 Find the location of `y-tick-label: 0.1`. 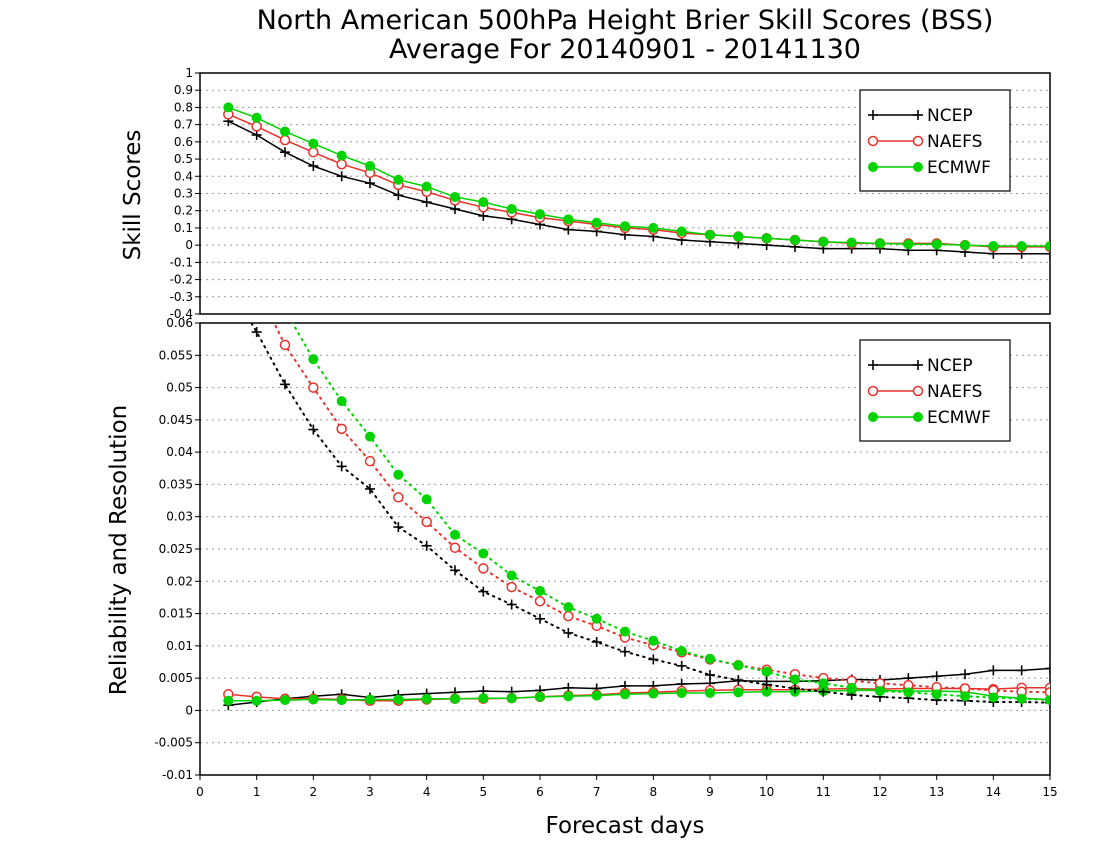

y-tick-label: 0.1 is located at coordinates (183, 228).